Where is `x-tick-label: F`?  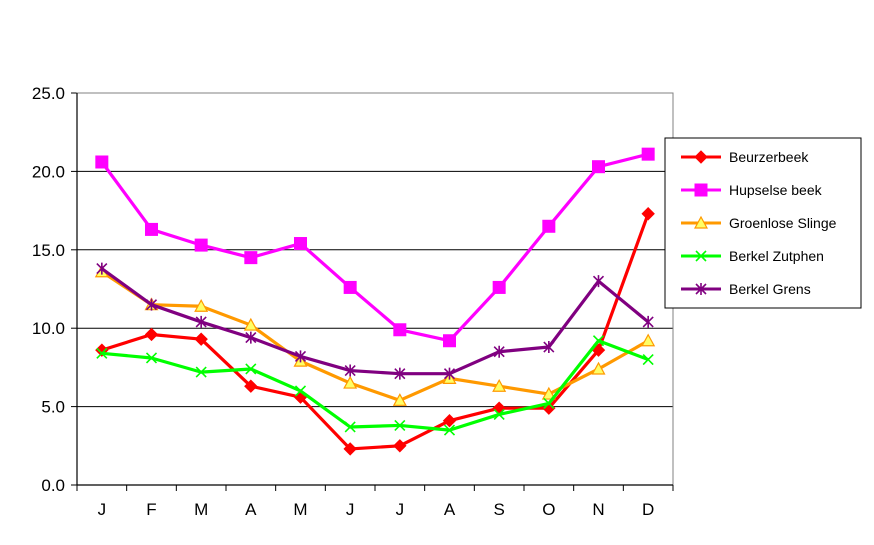
x-tick-label: F is located at coordinates (151, 509).